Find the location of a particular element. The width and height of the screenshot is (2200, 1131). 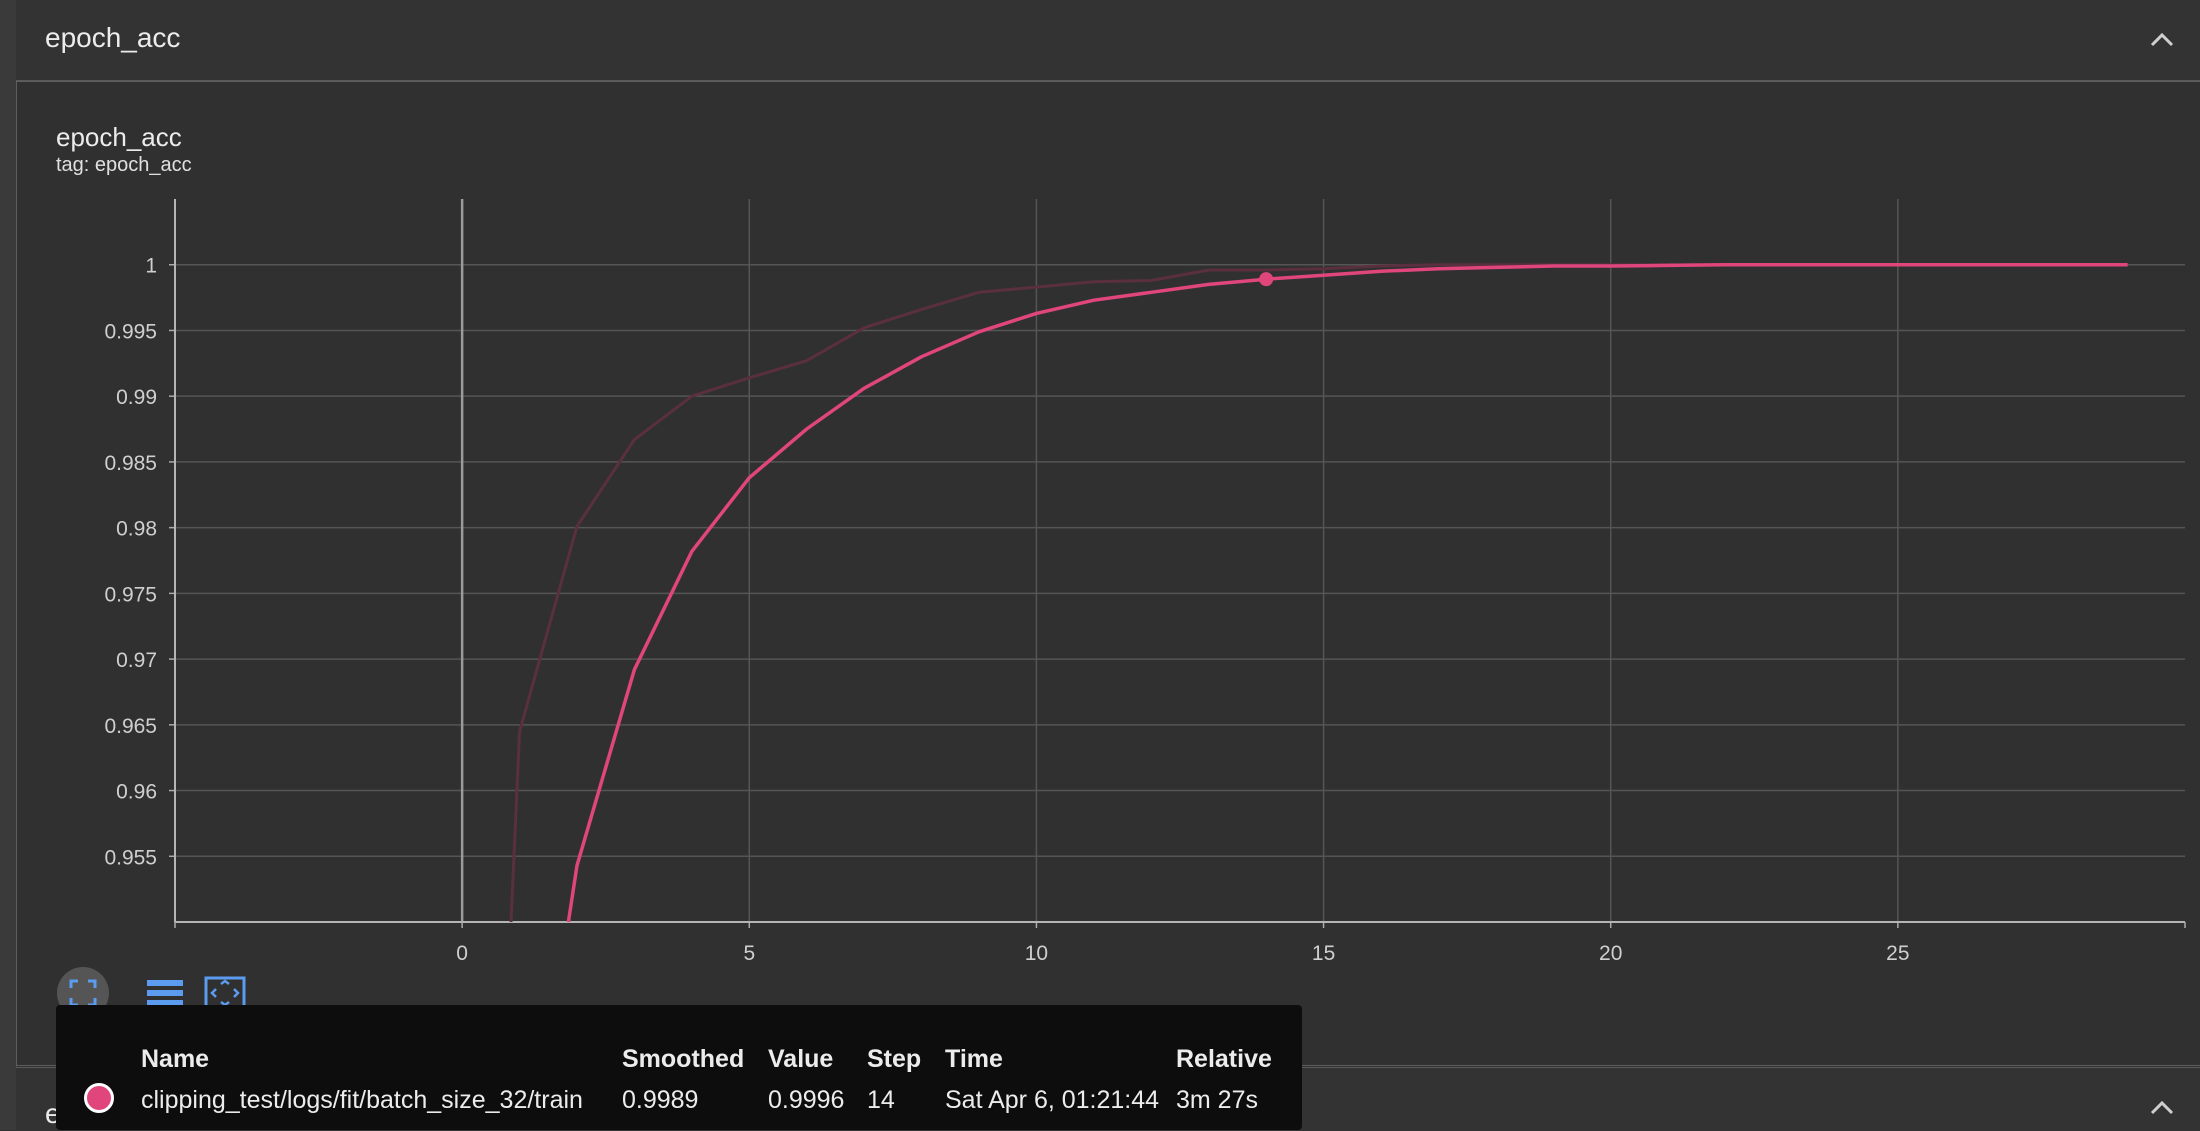

data-table-button is located at coordinates (165, 993).